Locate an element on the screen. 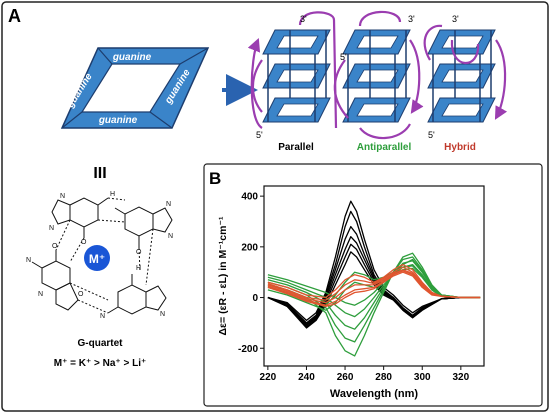 The image size is (550, 413). x-tick-label-5: 320 is located at coordinates (460, 377).